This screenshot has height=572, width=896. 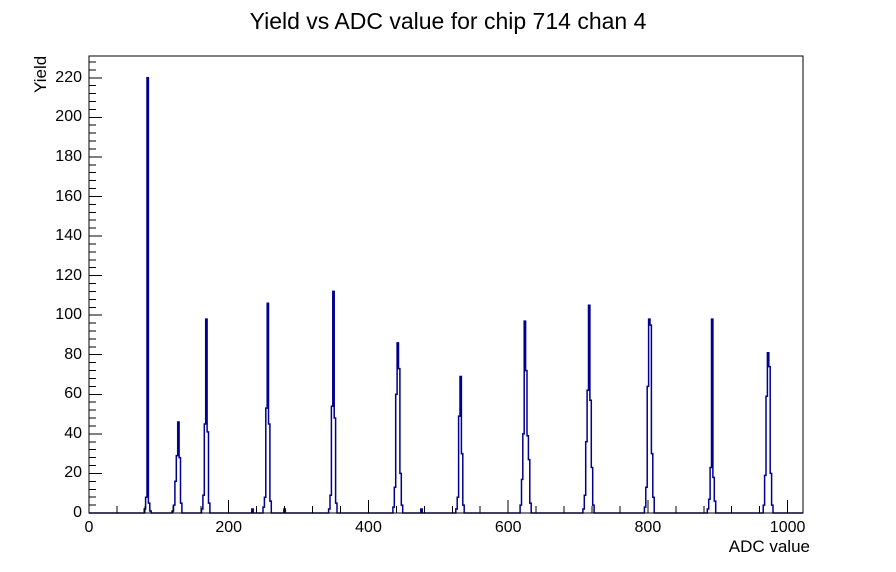 What do you see at coordinates (787, 527) in the screenshot?
I see `x-tick-label: 1000` at bounding box center [787, 527].